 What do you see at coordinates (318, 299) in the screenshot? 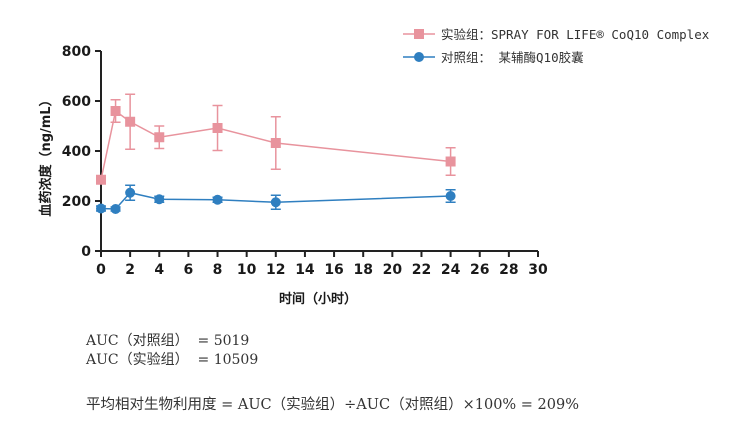
I see `x-axis-title: 时间（小时）` at bounding box center [318, 299].